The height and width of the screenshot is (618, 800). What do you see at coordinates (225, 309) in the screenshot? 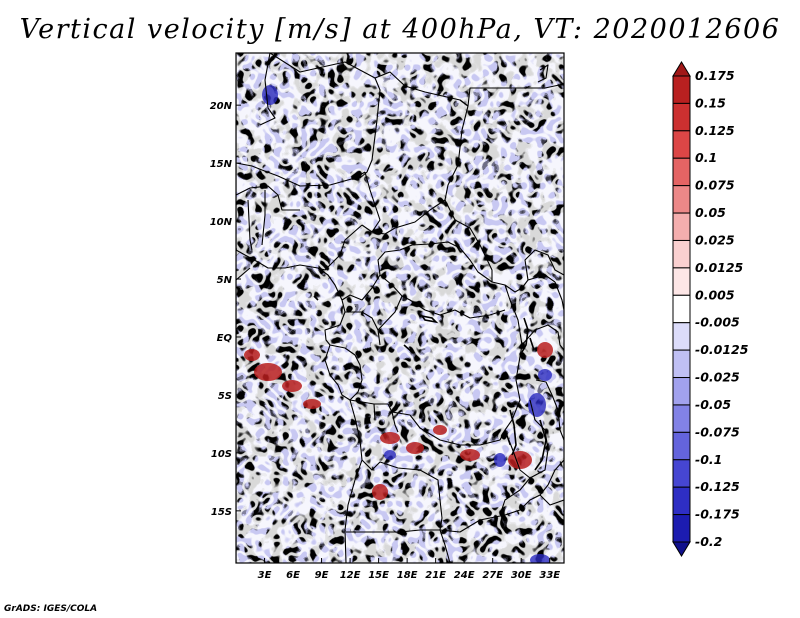
I see `latitude-axis: 20N 15N 10N 5N EQ 5S 10S 15S` at bounding box center [225, 309].